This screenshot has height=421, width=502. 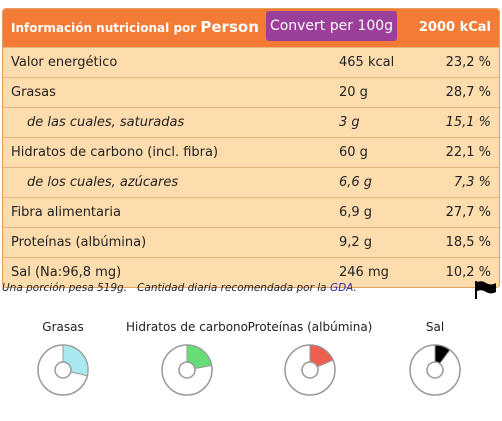 What do you see at coordinates (232, 288) in the screenshot?
I see `footer-text: Cantidad diaria recomendada por la` at bounding box center [232, 288].